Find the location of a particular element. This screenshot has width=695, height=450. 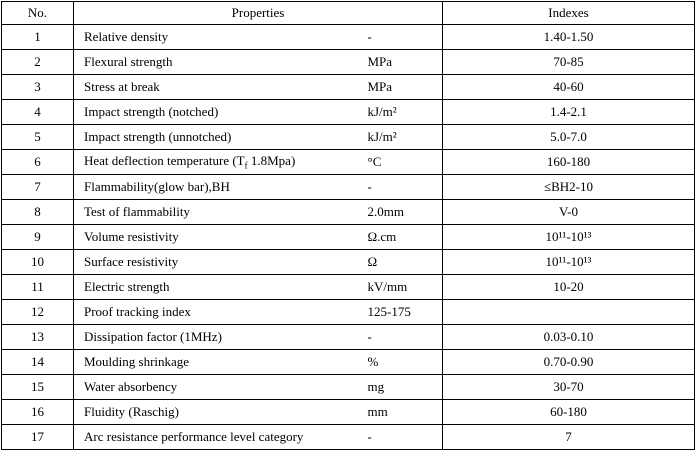

row-number: 14 is located at coordinates (37, 362).